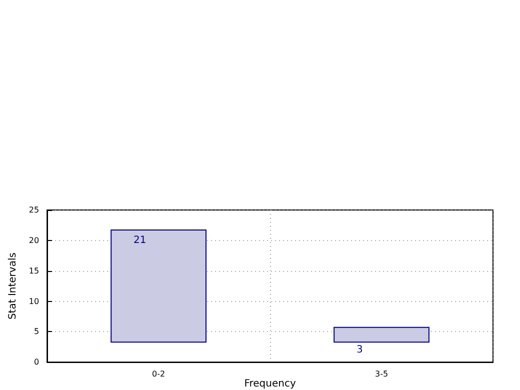  Describe the element at coordinates (359, 350) in the screenshot. I see `annotation: 3` at that location.